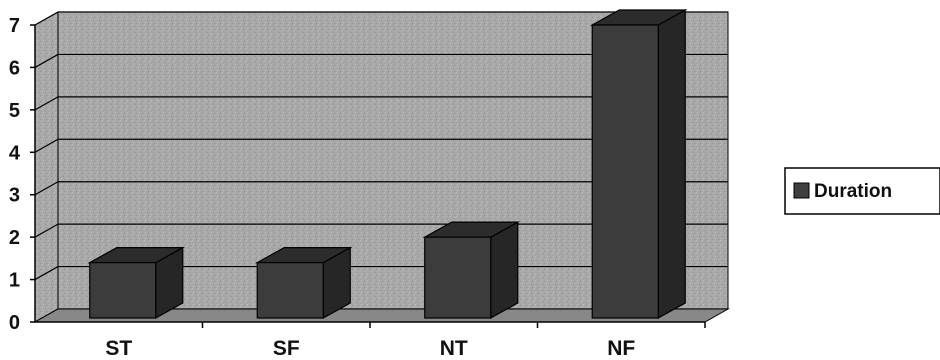 The image size is (940, 360). I want to click on legend-swatch-duration, so click(801, 190).